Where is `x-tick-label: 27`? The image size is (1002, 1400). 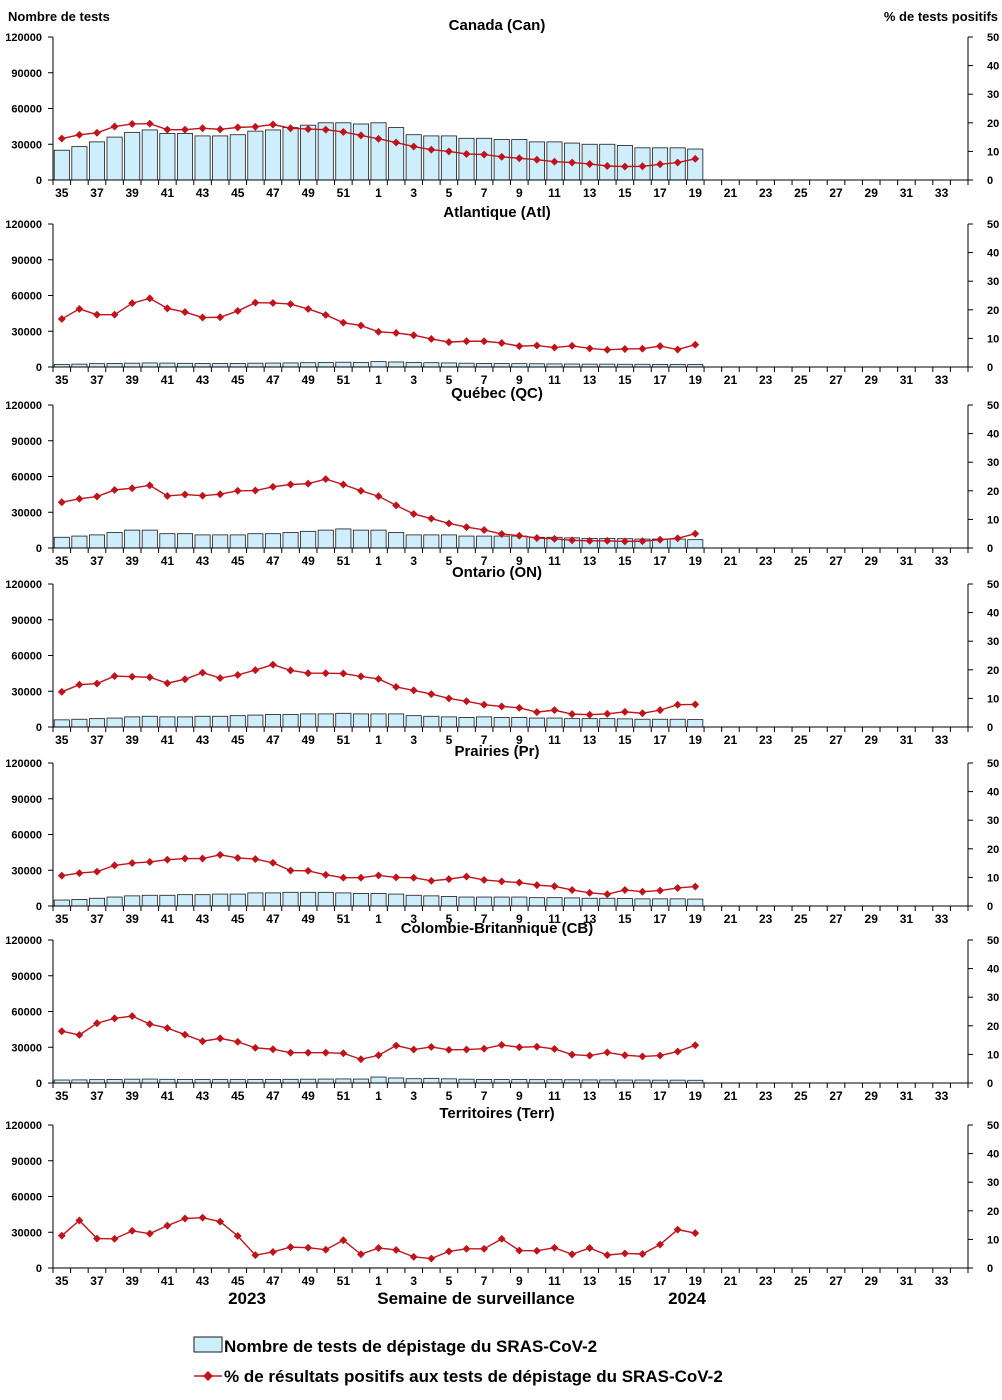 x-tick-label: 27 is located at coordinates (836, 561).